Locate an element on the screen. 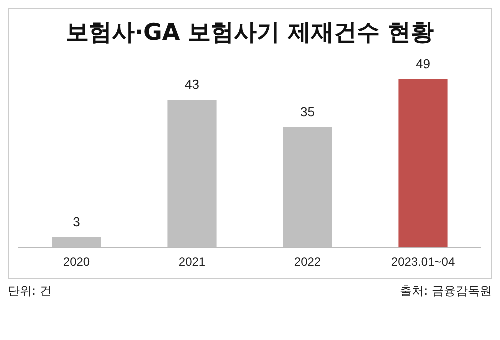 Image resolution: width=500 pixels, height=340 pixels. data-label: 35 is located at coordinates (307, 112).